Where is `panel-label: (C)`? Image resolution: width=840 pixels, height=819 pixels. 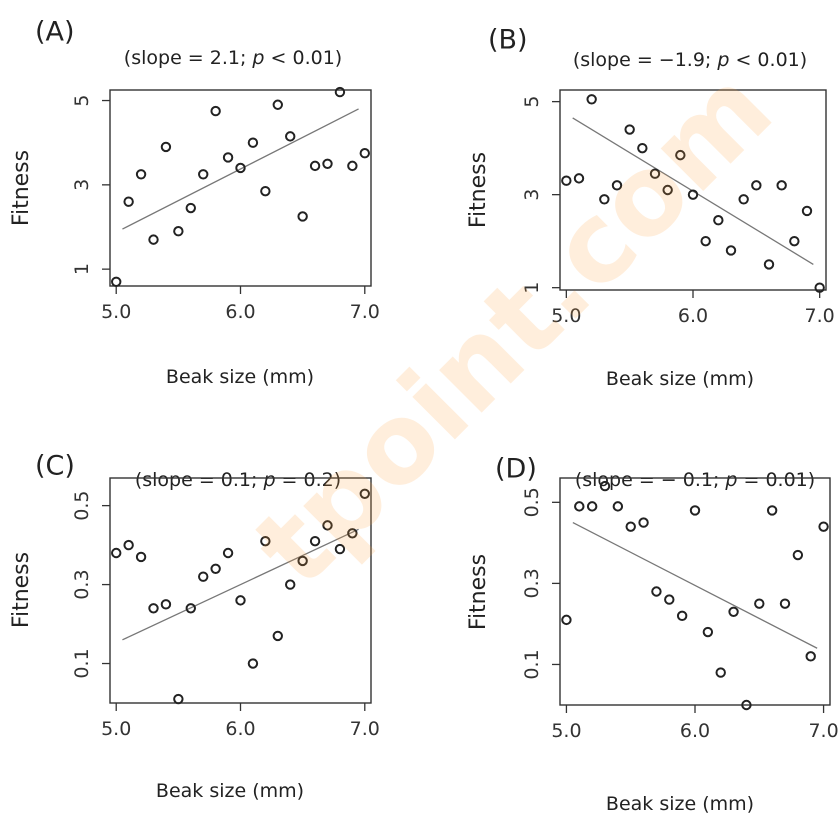 panel-label: (C) is located at coordinates (55, 466).